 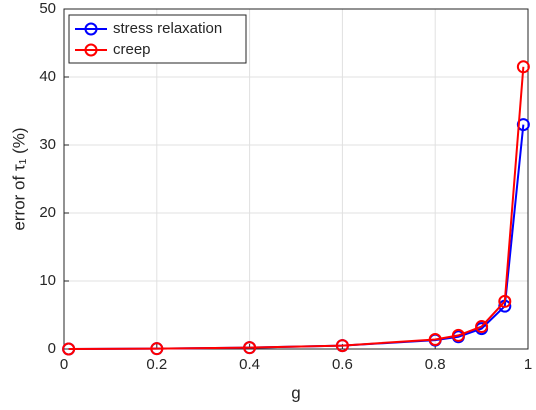 What do you see at coordinates (47, 144) in the screenshot?
I see `y-tick-label: 30` at bounding box center [47, 144].